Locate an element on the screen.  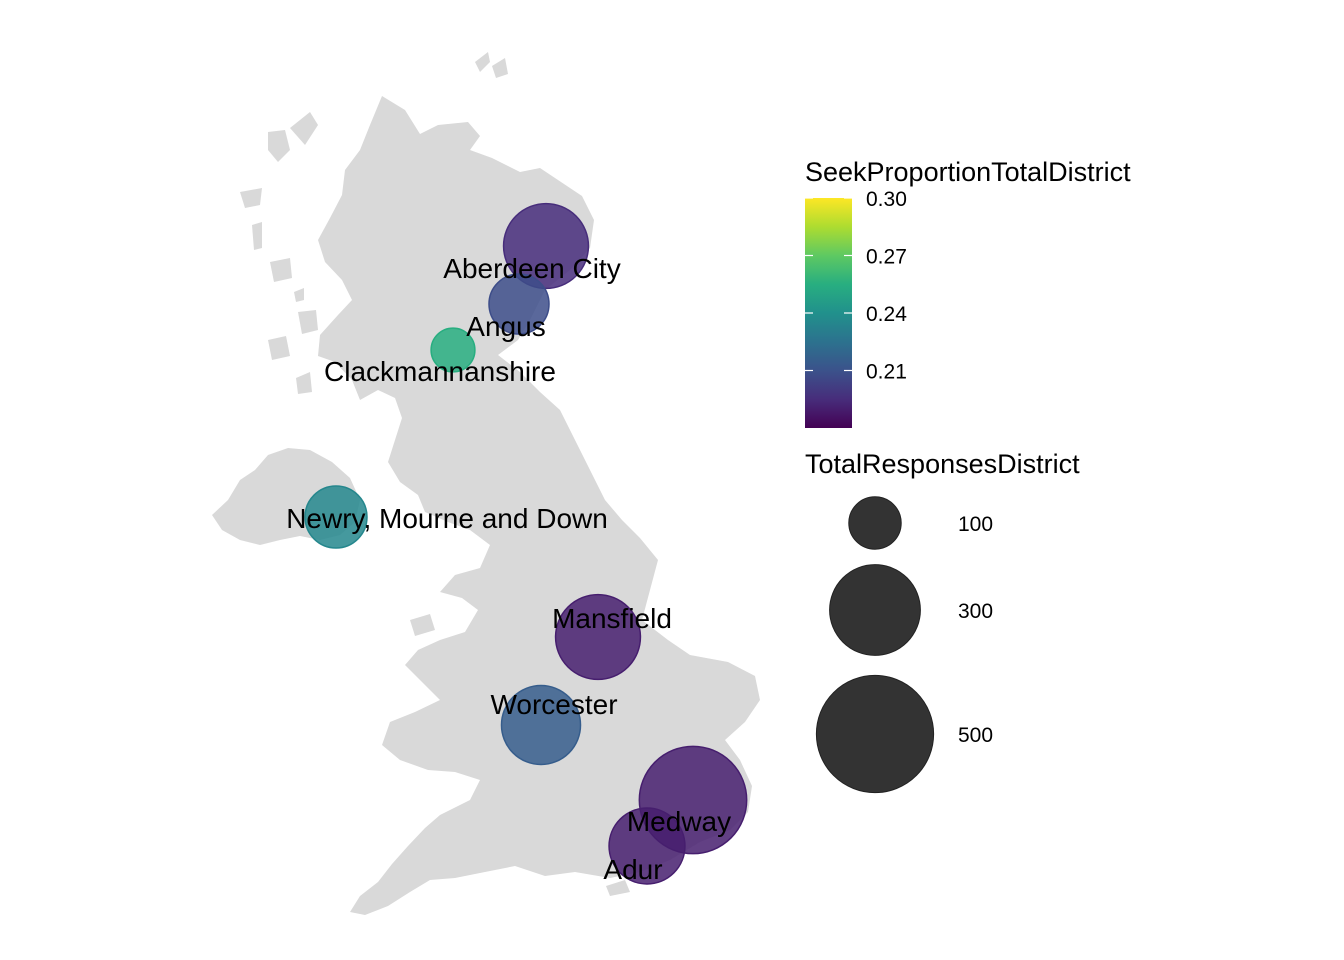
district-label-clackmannanshire: Clackmannanshire is located at coordinates (440, 371).